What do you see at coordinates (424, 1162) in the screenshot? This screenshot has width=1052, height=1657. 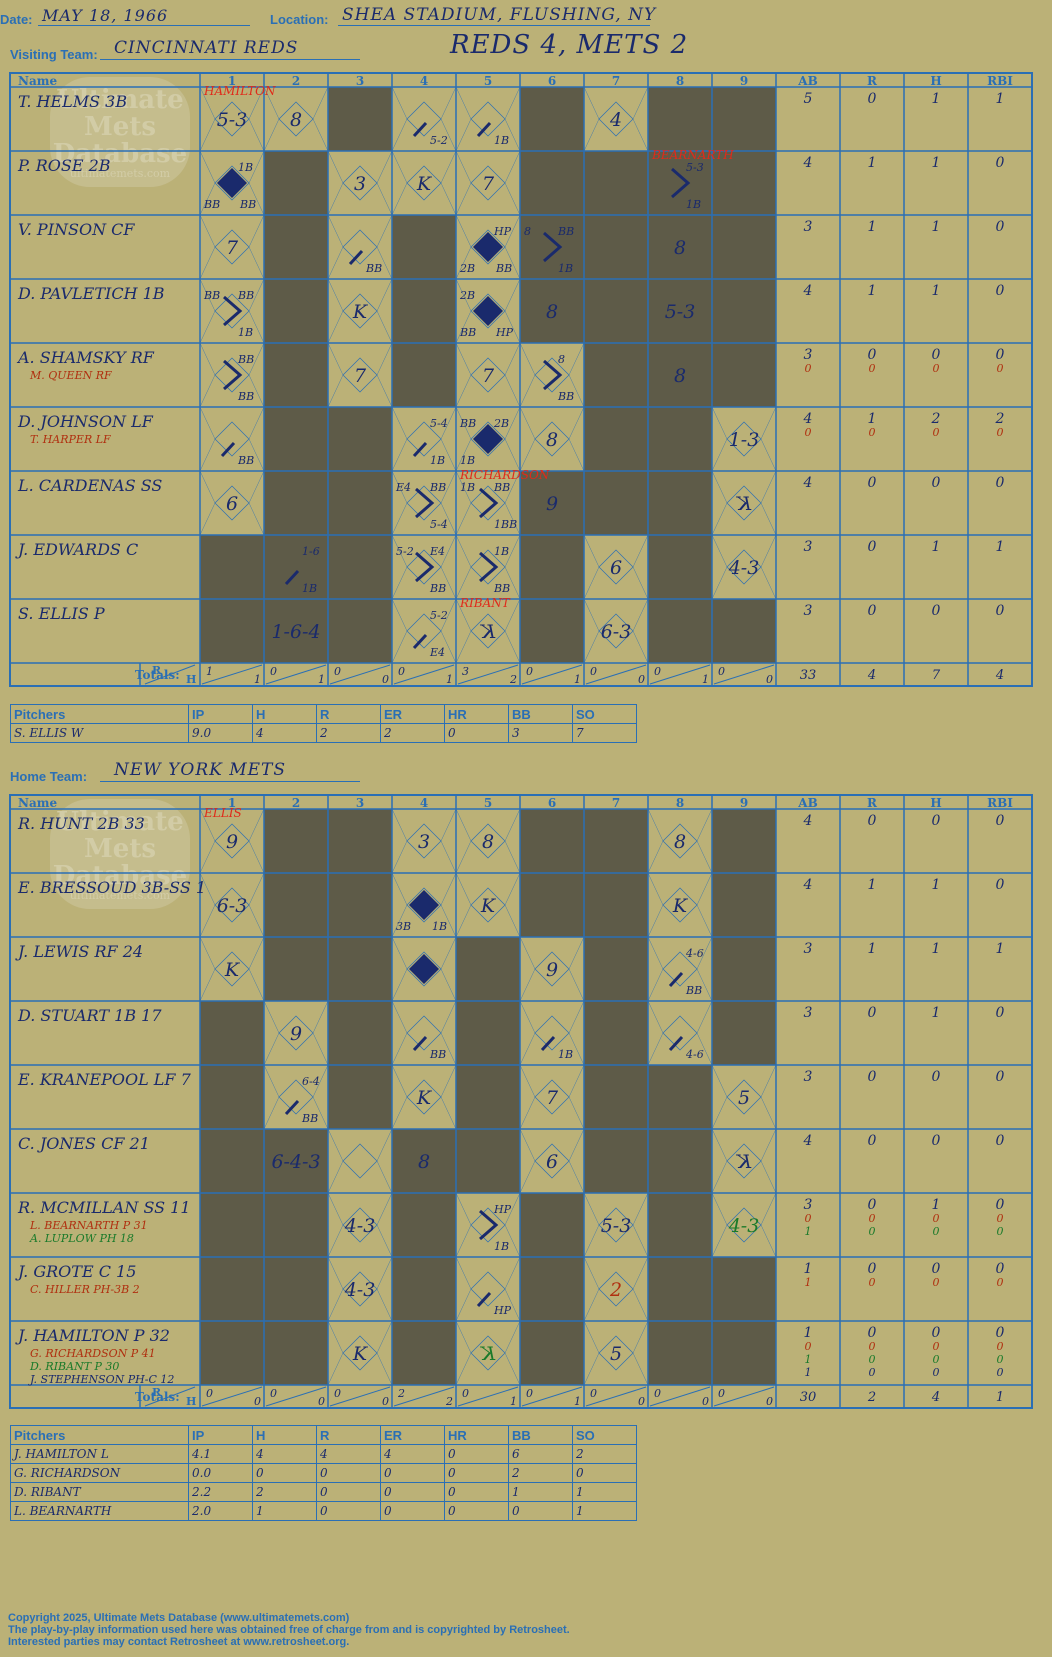 I see `play-result: 8` at bounding box center [424, 1162].